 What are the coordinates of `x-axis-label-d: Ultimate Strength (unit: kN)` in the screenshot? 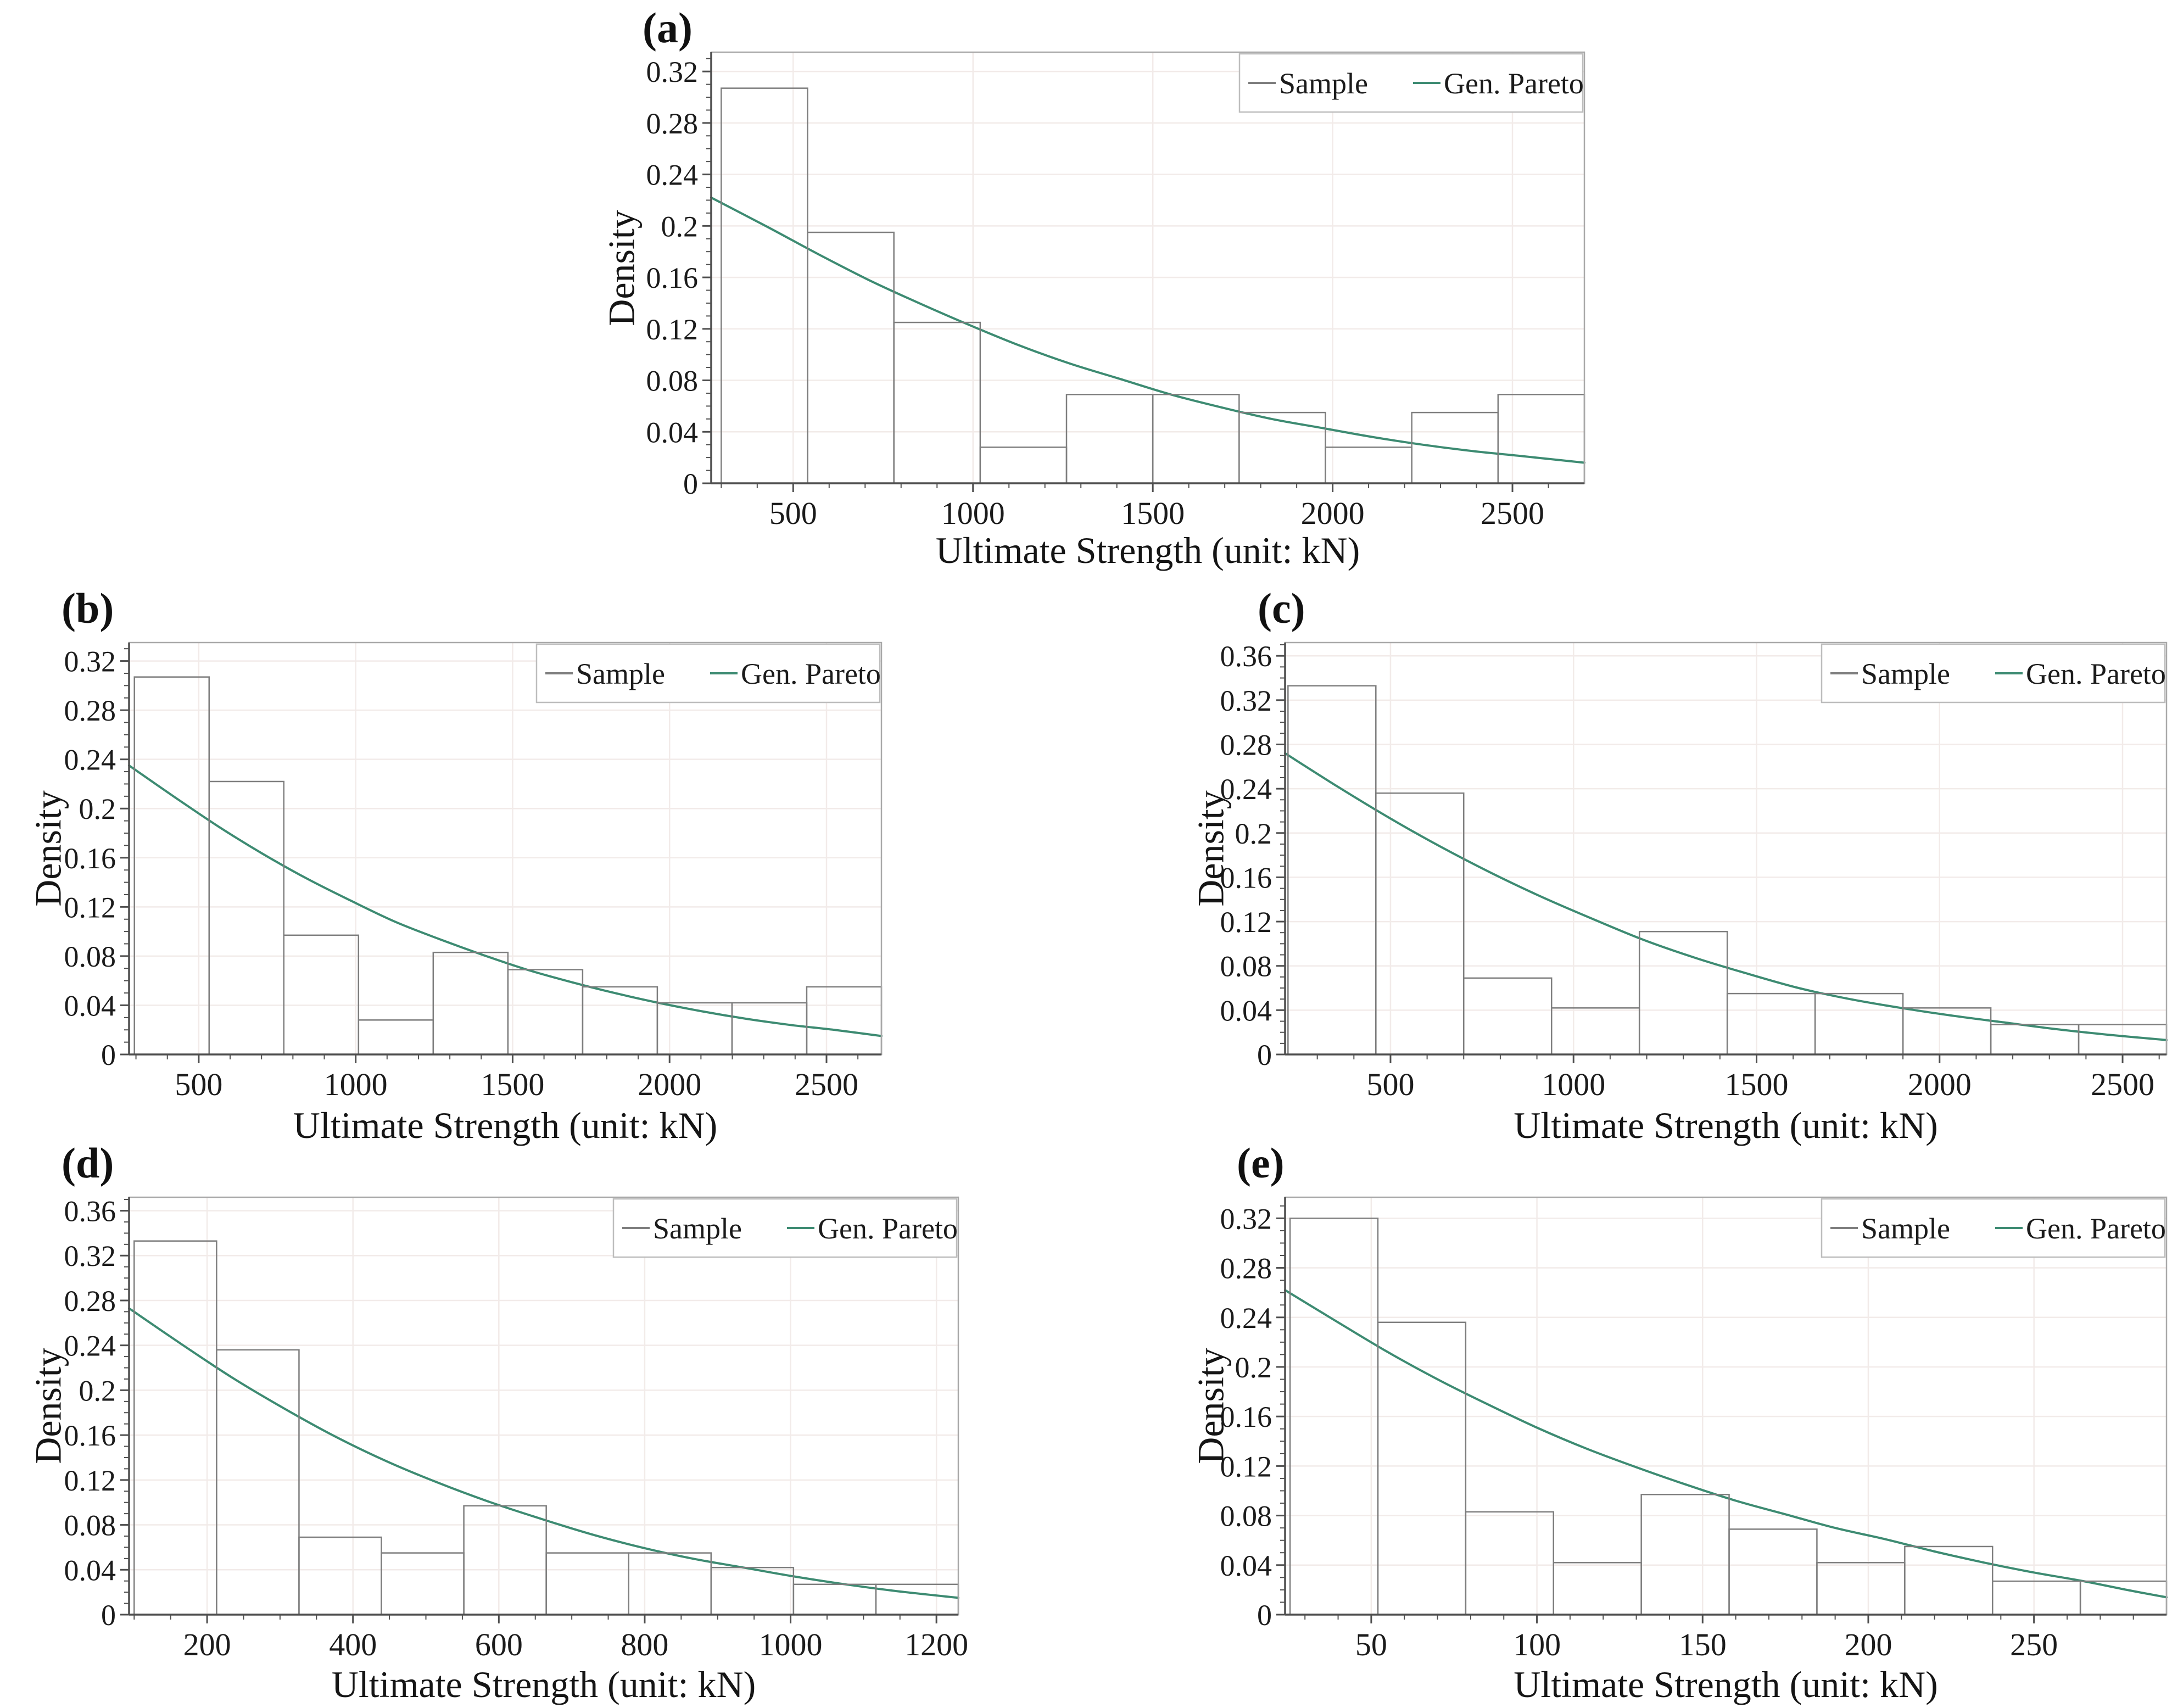 It's located at (543, 1684).